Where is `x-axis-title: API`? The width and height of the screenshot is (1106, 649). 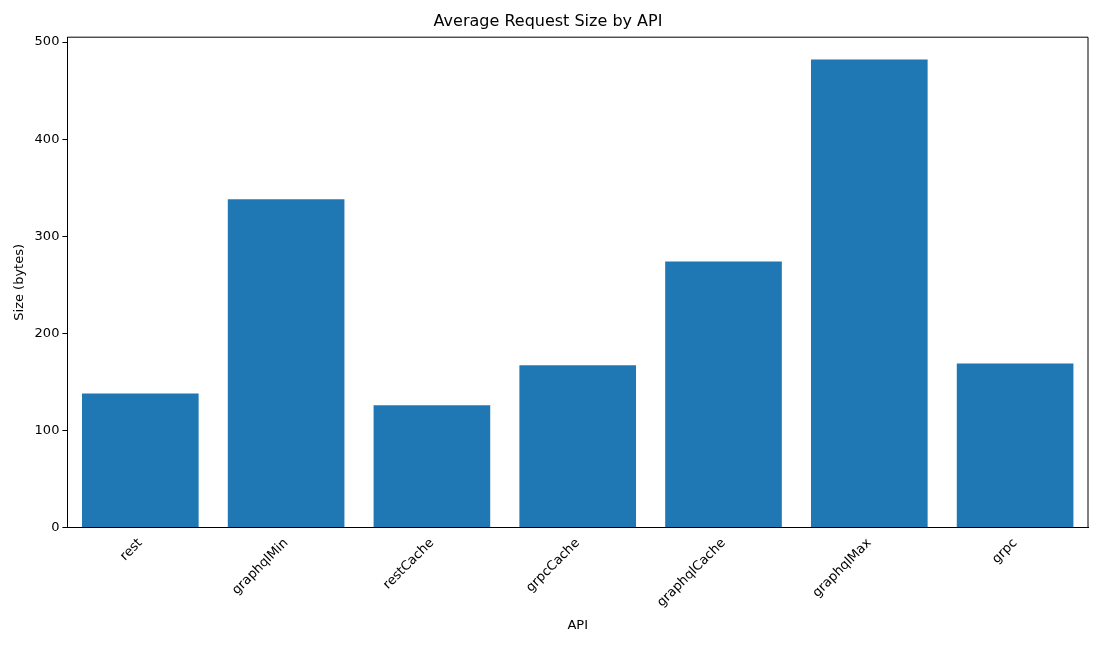 x-axis-title: API is located at coordinates (577, 624).